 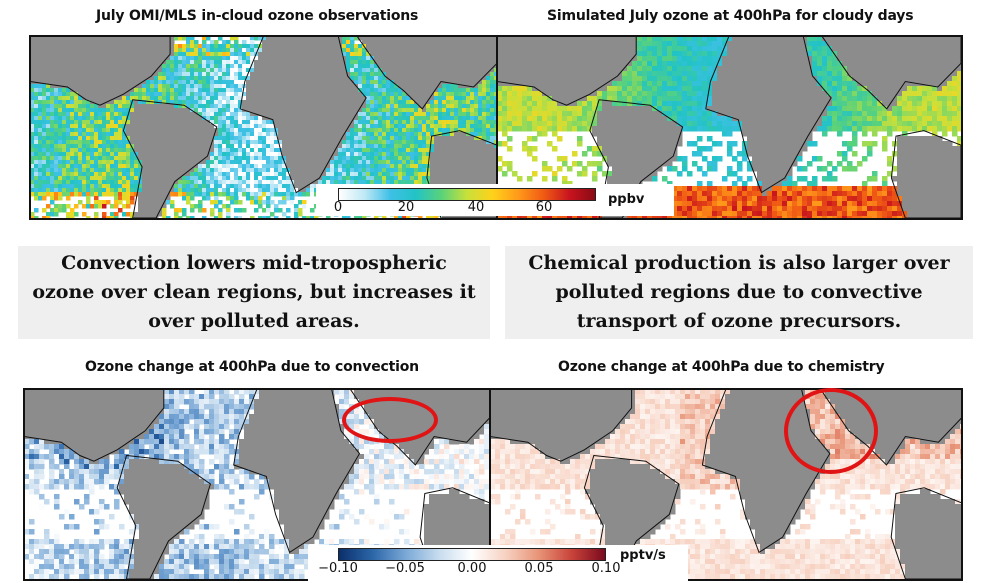 What do you see at coordinates (406, 207) in the screenshot?
I see `ozone-tick-20: 20` at bounding box center [406, 207].